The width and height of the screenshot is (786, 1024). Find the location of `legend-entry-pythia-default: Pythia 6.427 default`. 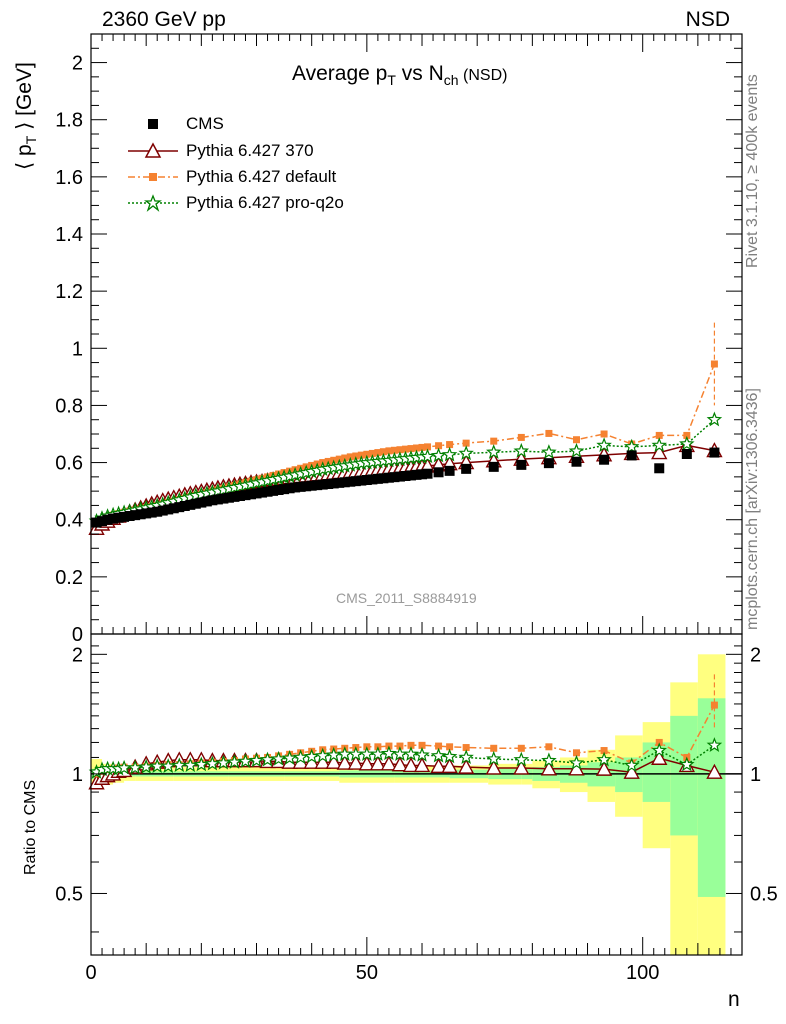

legend-entry-pythia-default: Pythia 6.427 default is located at coordinates (232, 177).